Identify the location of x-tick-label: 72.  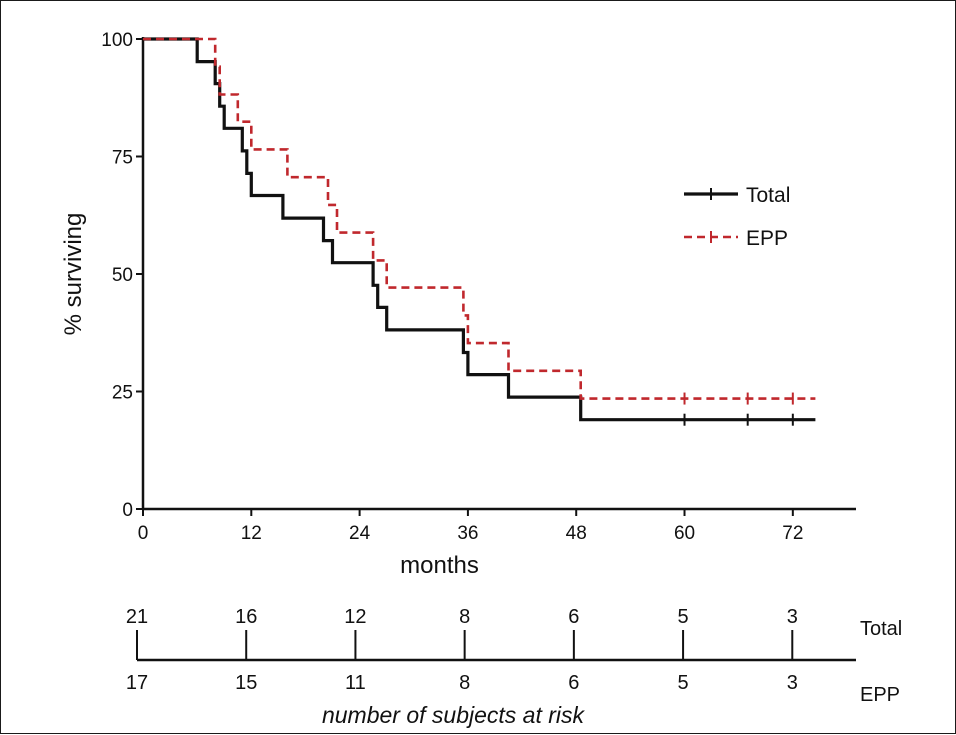
(792, 533).